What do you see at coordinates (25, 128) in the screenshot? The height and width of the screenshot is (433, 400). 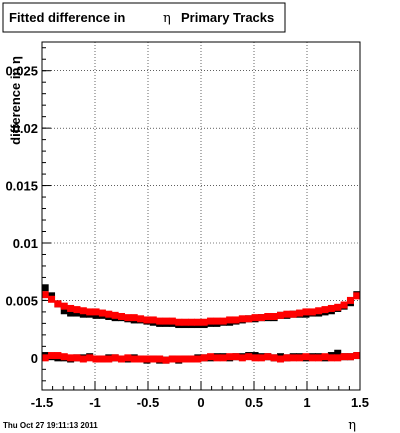 I see `y-tick-label: 0.02` at bounding box center [25, 128].